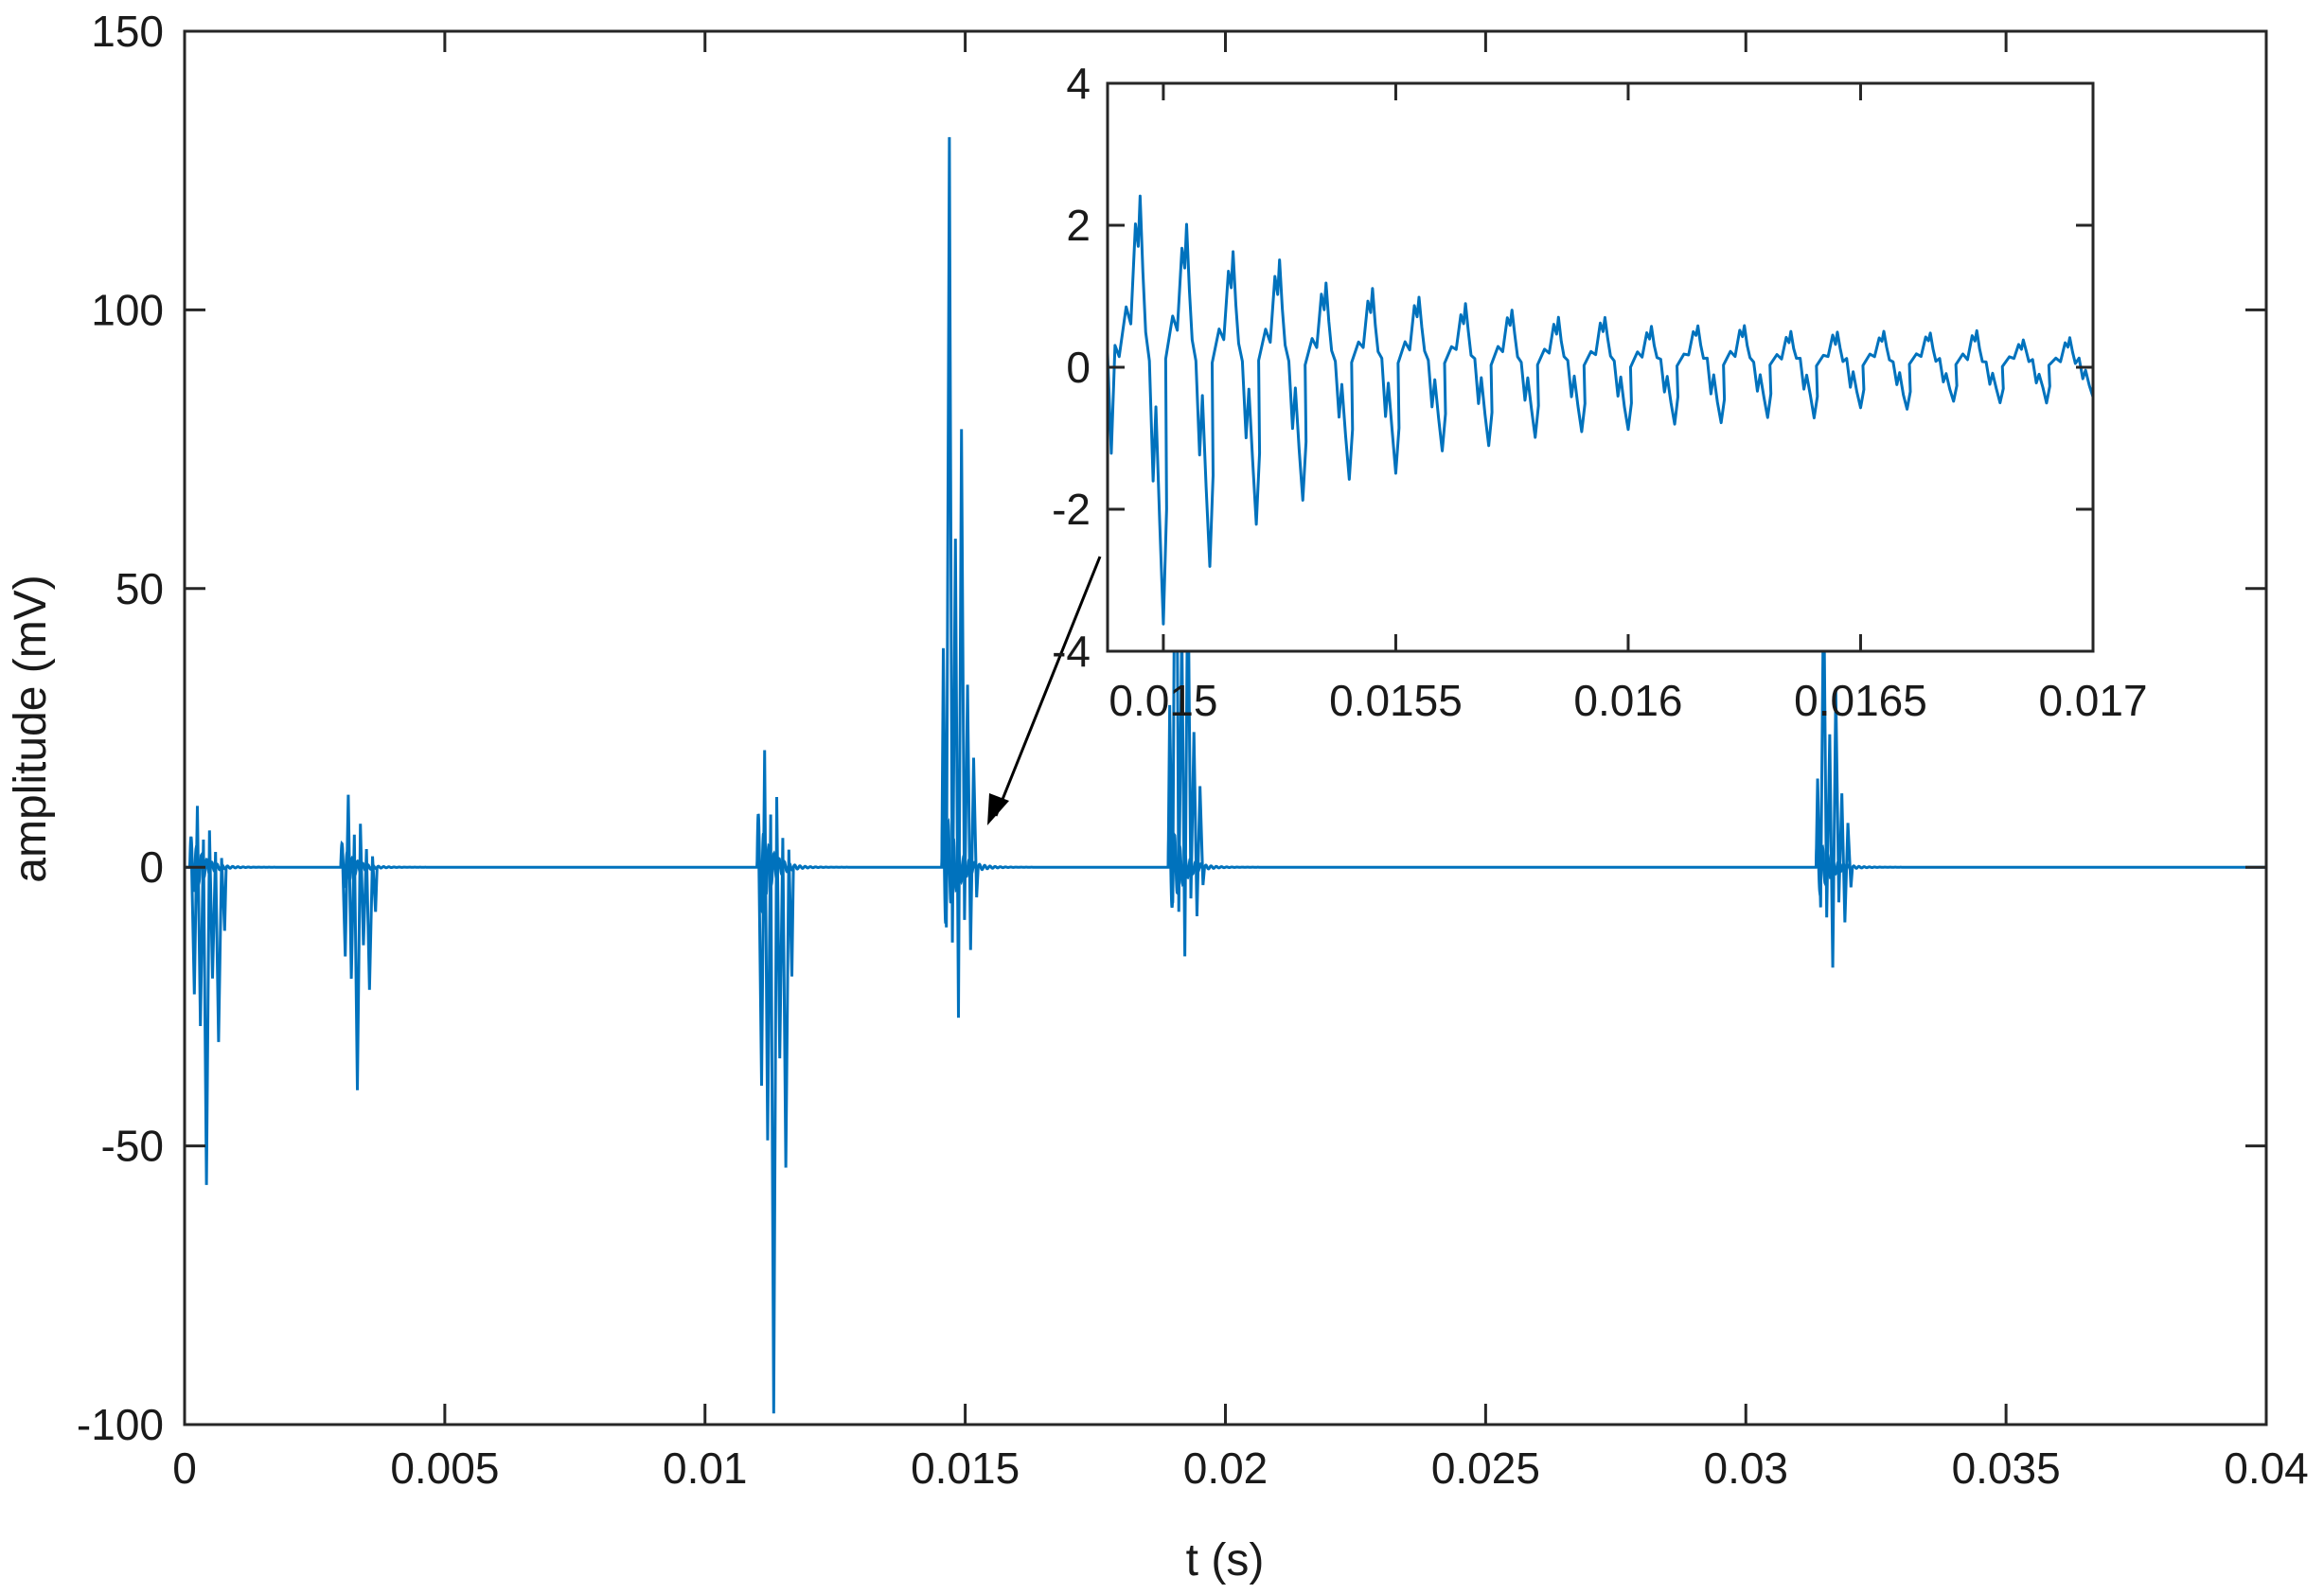  Describe the element at coordinates (1860, 700) in the screenshot. I see `inset-x-tick-label: 0.0165` at that location.